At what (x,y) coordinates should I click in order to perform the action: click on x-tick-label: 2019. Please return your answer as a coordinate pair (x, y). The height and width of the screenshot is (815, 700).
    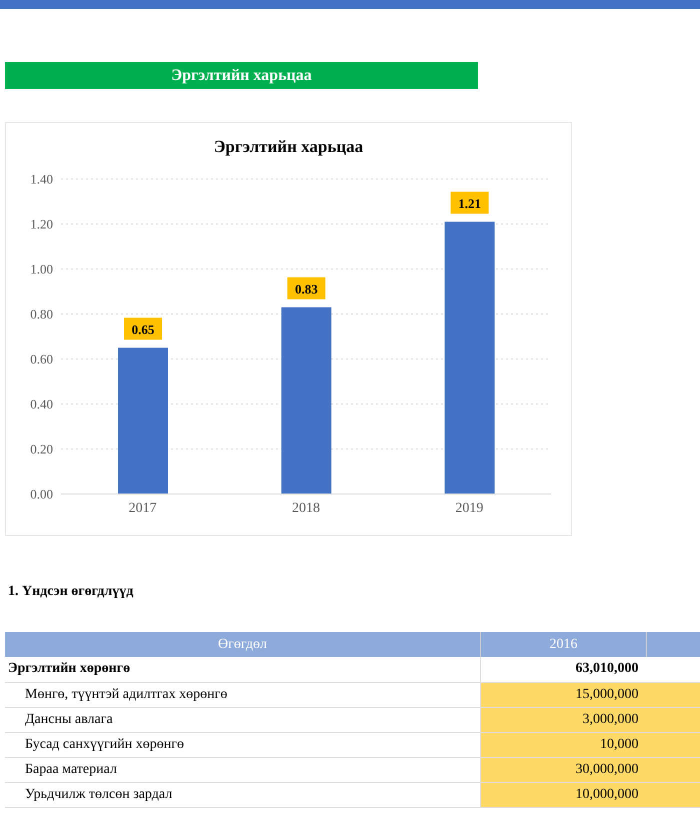
    Looking at the image, I should click on (469, 508).